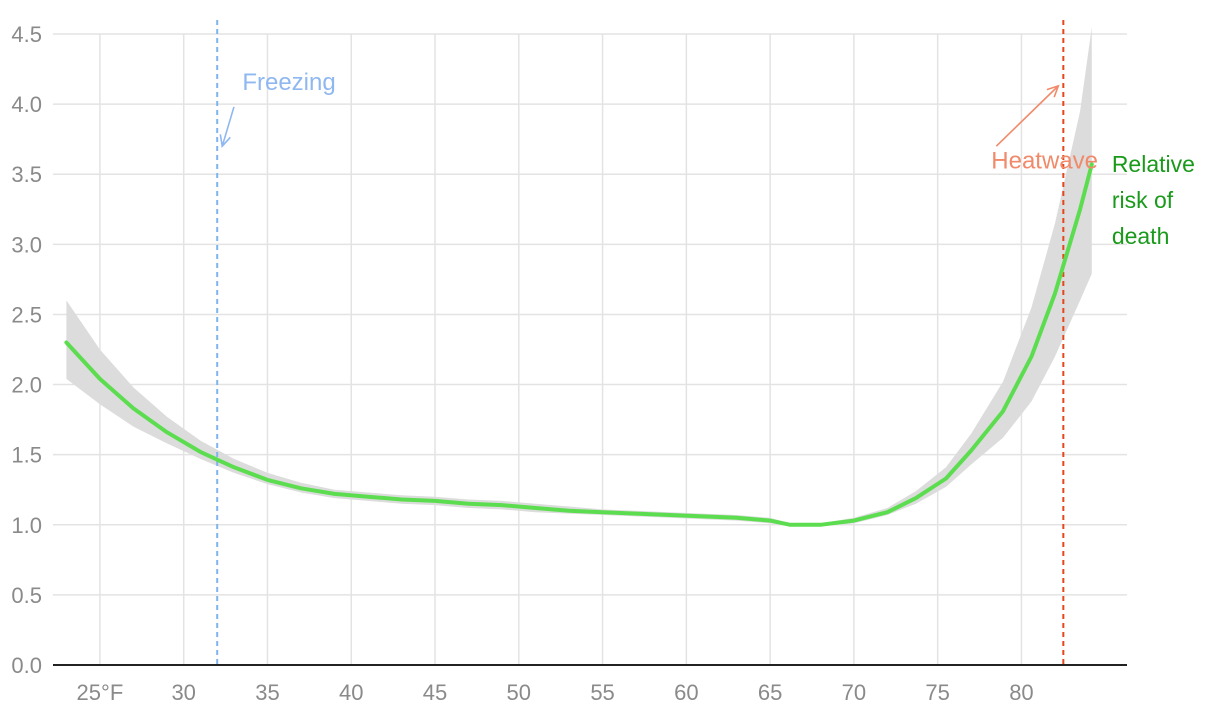  I want to click on y-tick-label: 2.0, so click(26, 385).